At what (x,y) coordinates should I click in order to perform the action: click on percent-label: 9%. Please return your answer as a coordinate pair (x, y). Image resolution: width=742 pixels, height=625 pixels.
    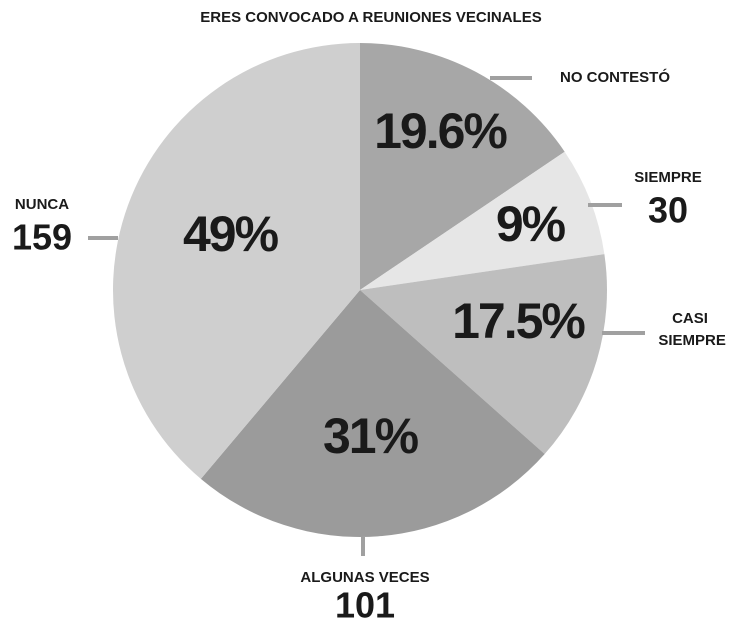
    Looking at the image, I should click on (531, 224).